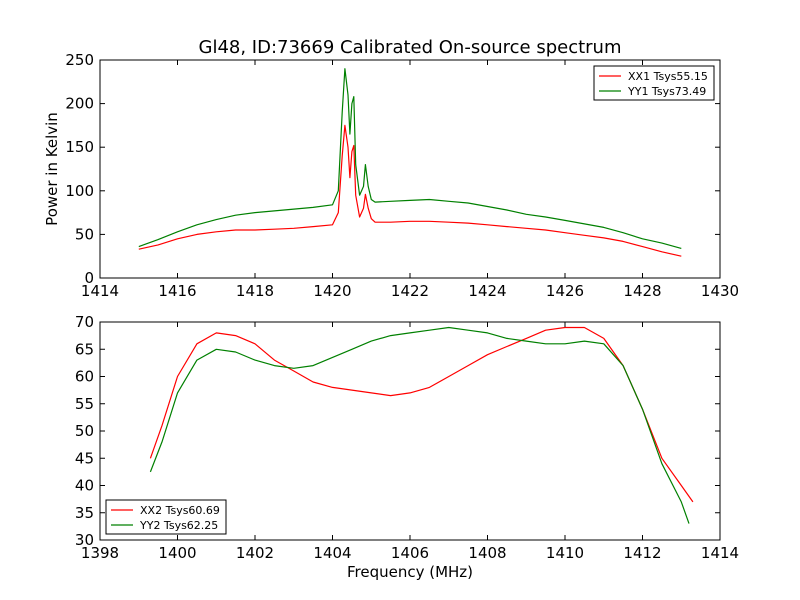  I want to click on x-tick-label: 1408, so click(487, 553).